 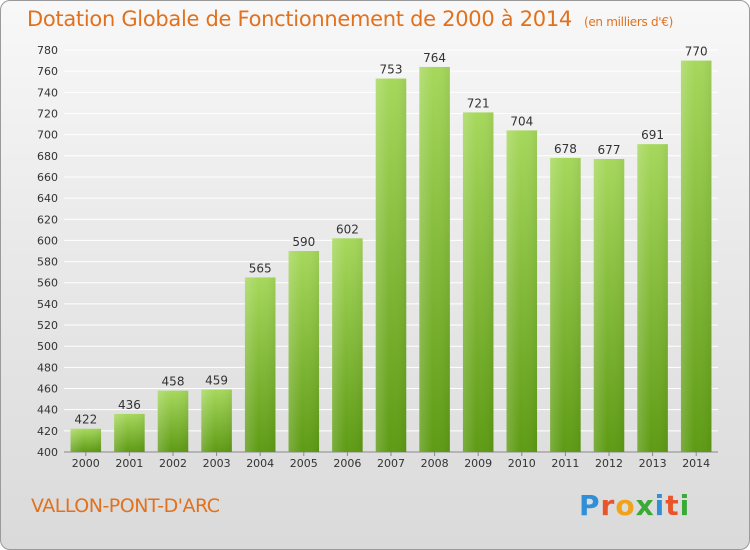 I want to click on bar-shine-2004, so click(x=260, y=364).